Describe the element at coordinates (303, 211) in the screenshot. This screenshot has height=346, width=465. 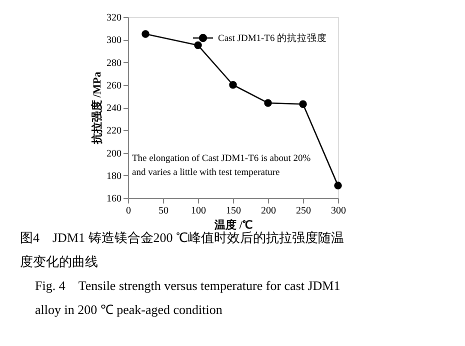
I see `x-tick-label: 250` at that location.